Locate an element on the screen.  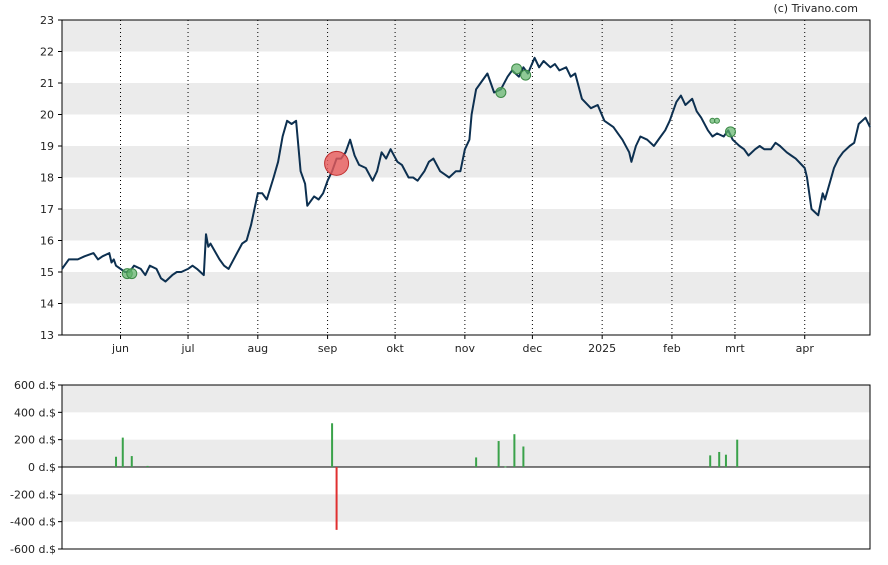
price-y-tick-label: 15 is located at coordinates (47, 272).